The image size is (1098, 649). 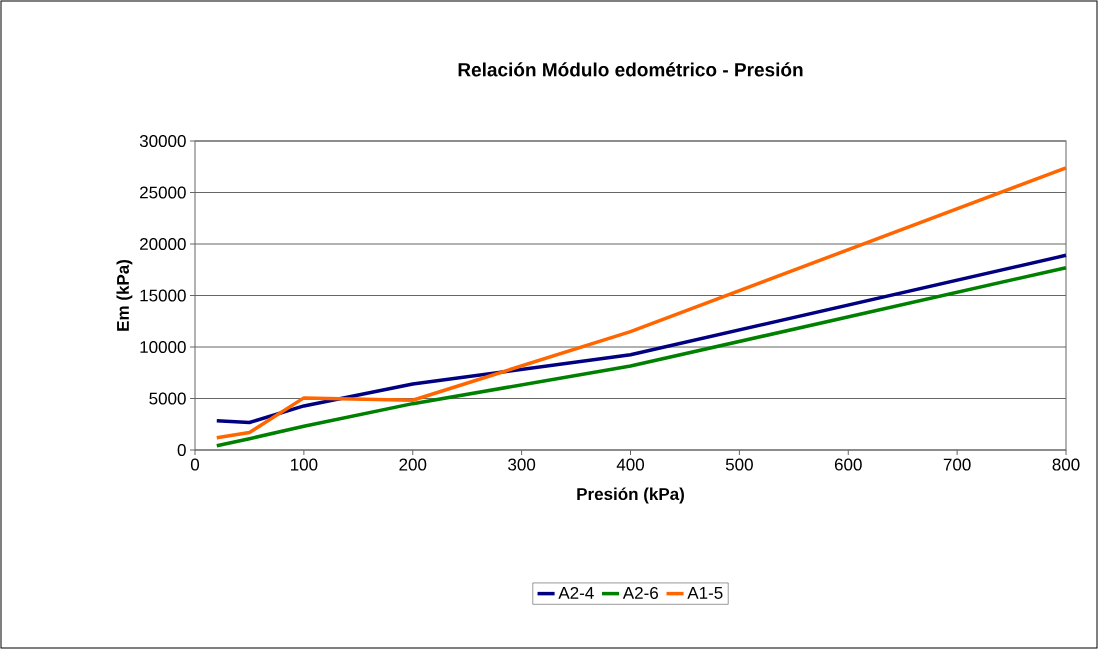 I want to click on y-tick-label: 0, so click(x=181, y=450).